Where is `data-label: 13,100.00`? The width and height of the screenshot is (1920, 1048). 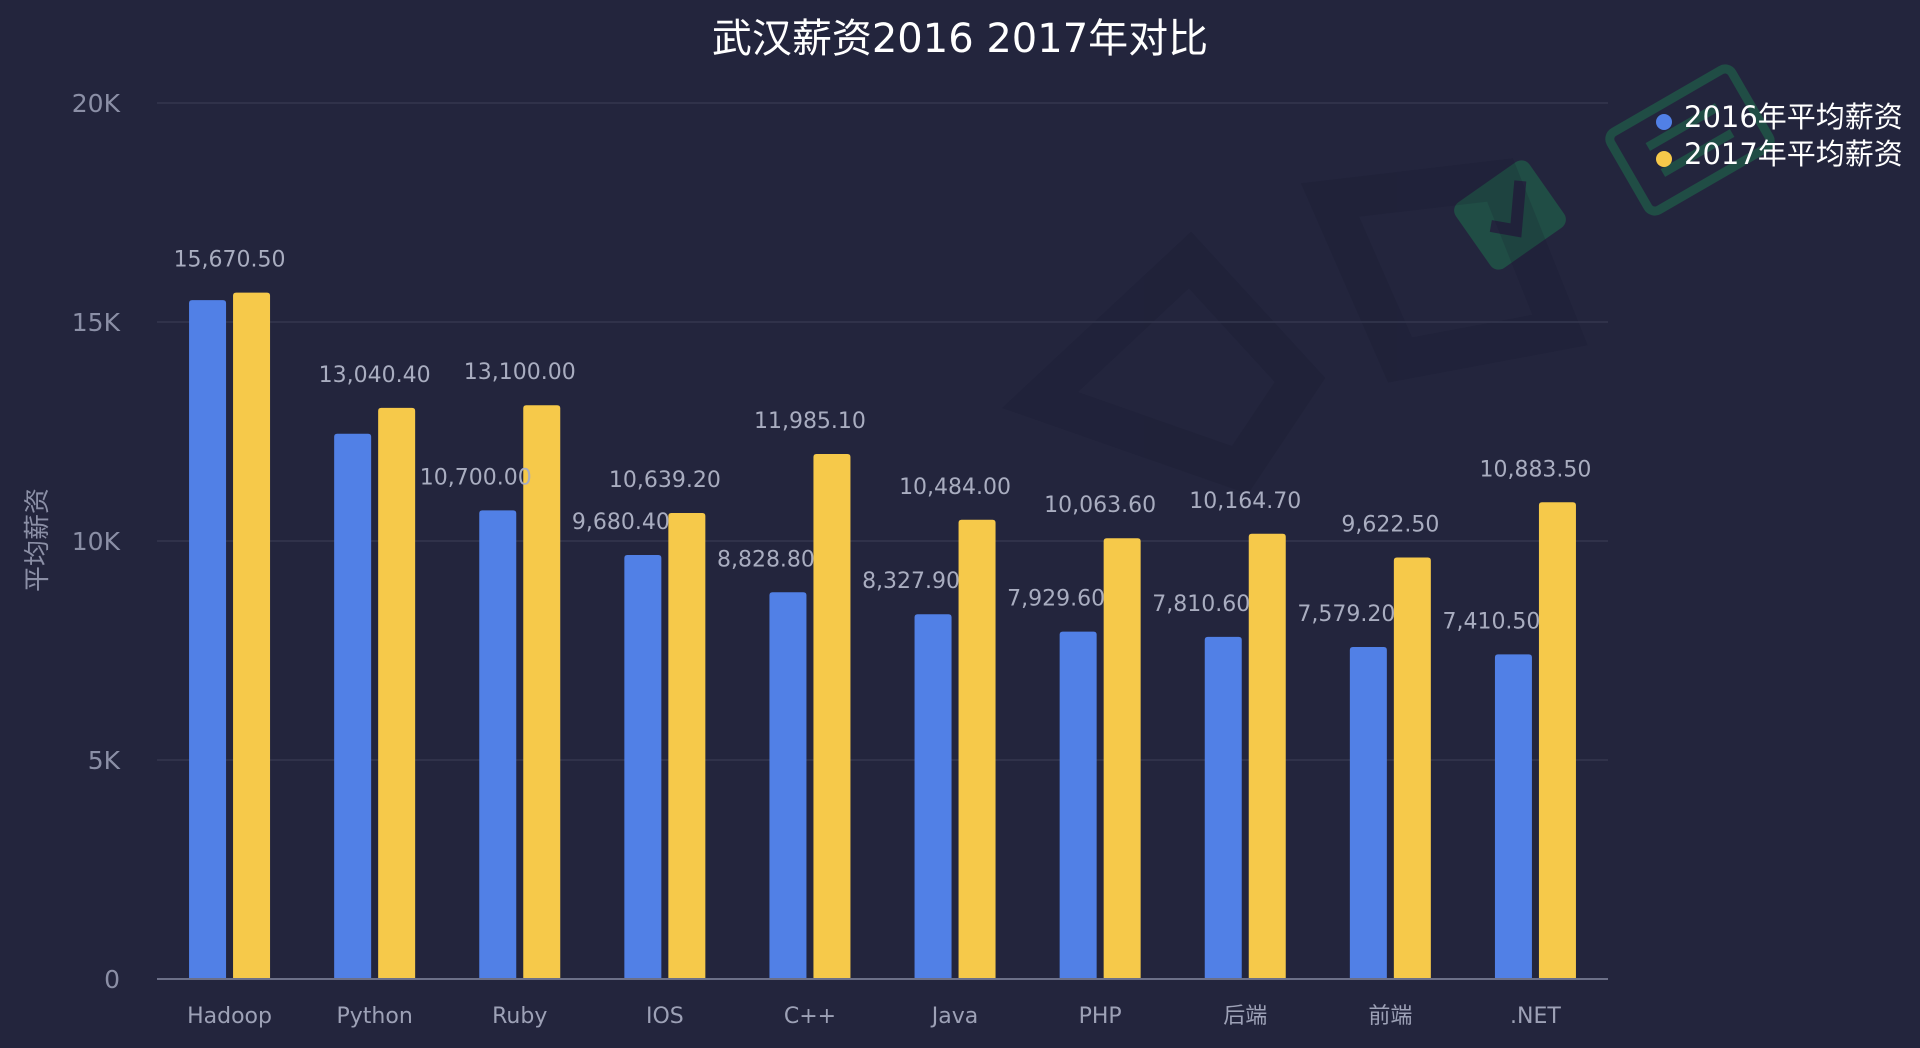 data-label: 13,100.00 is located at coordinates (520, 372).